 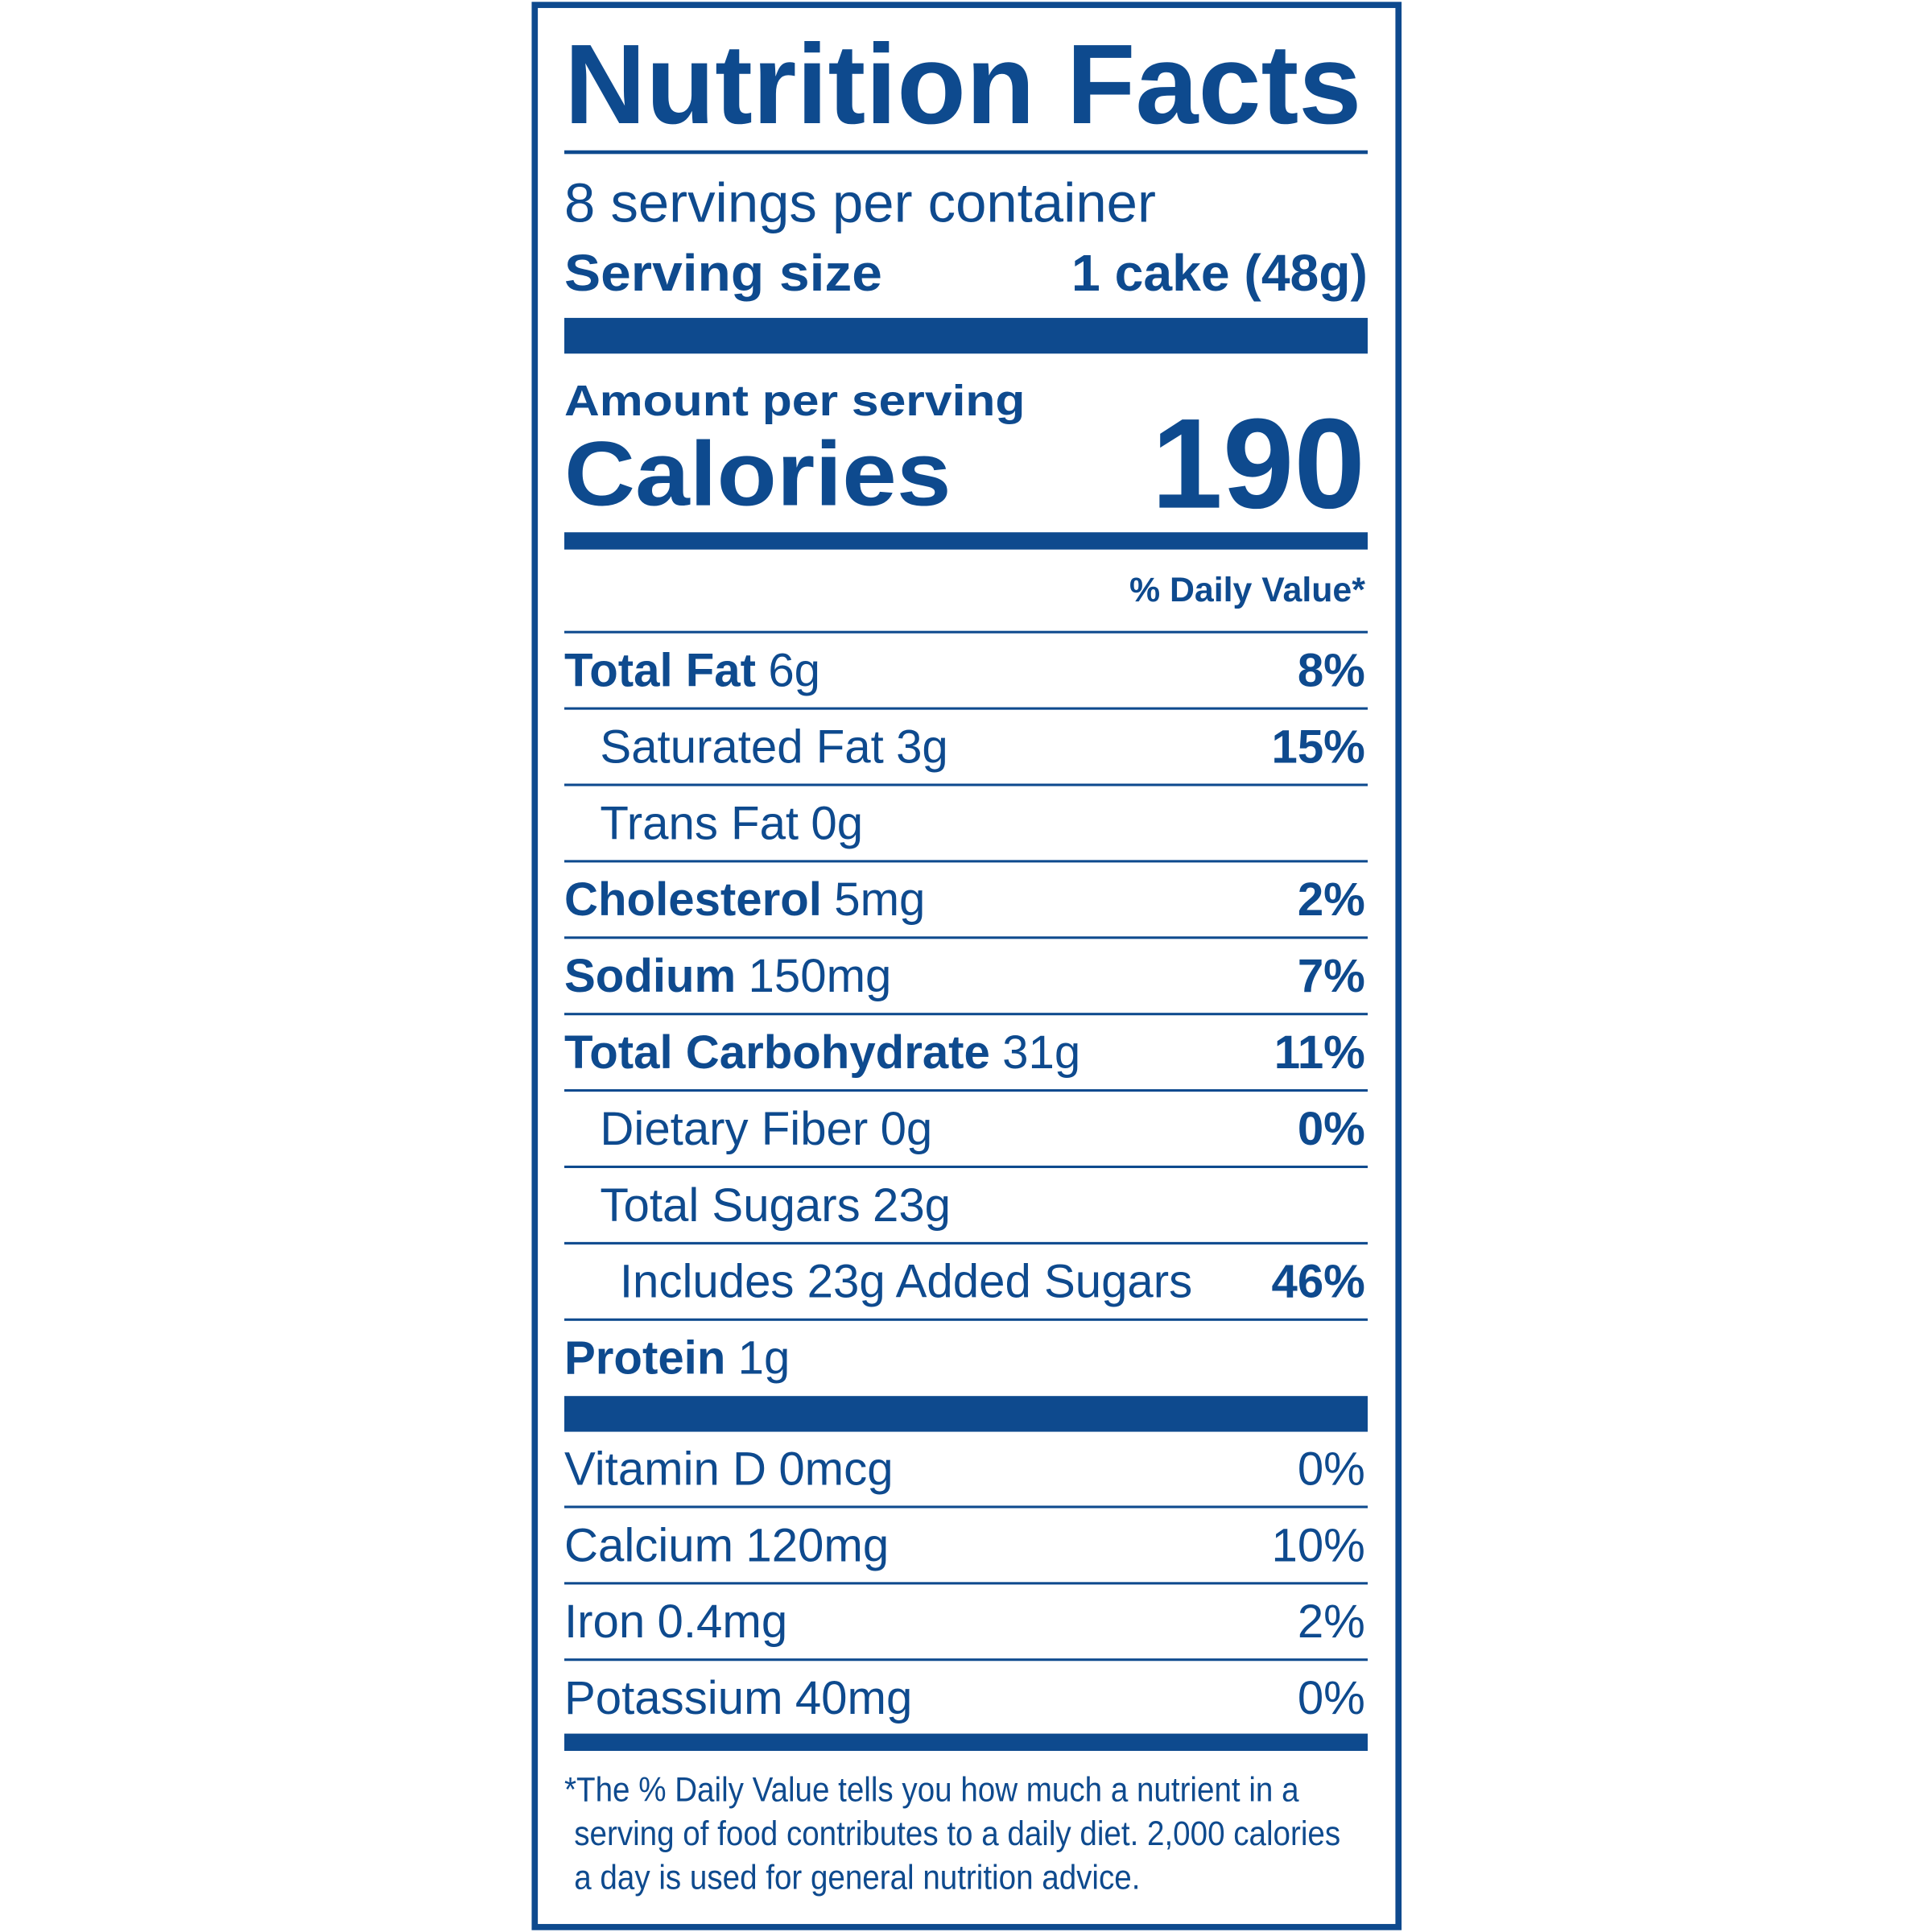 What do you see at coordinates (1331, 899) in the screenshot?
I see `nutrient-daily-value: 2%` at bounding box center [1331, 899].